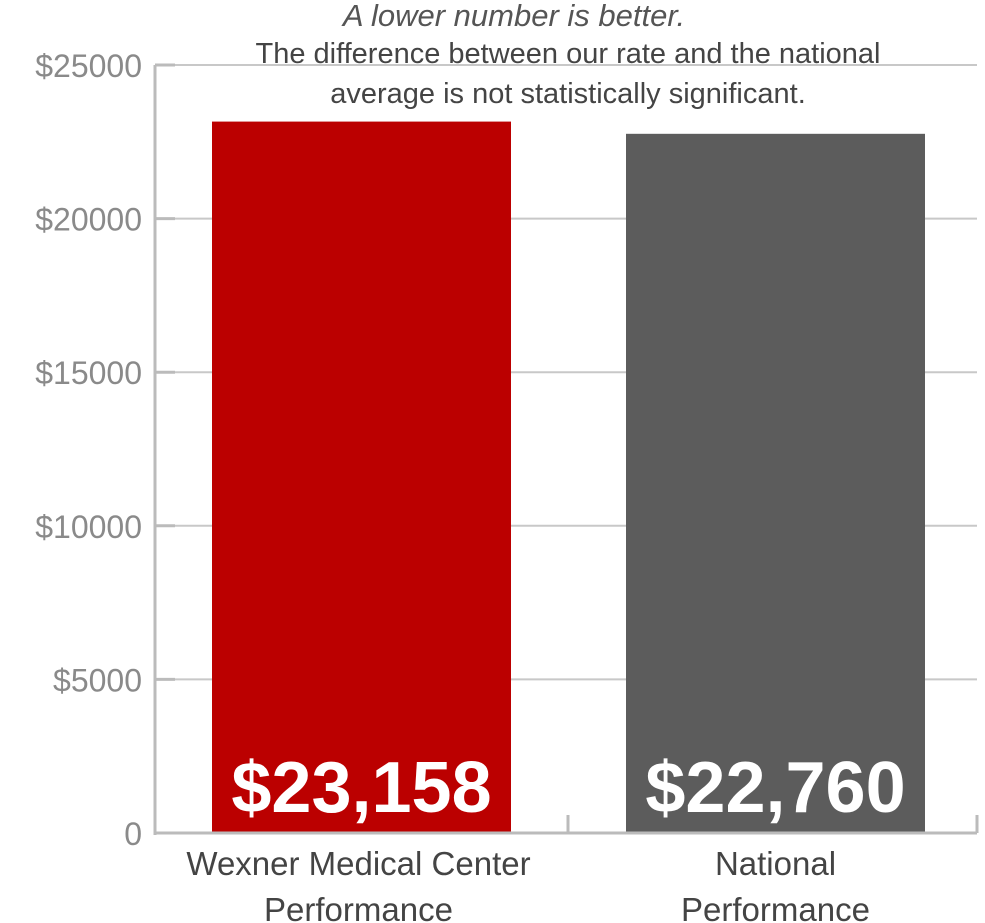  What do you see at coordinates (775, 863) in the screenshot?
I see `x-tick-label: National` at bounding box center [775, 863].